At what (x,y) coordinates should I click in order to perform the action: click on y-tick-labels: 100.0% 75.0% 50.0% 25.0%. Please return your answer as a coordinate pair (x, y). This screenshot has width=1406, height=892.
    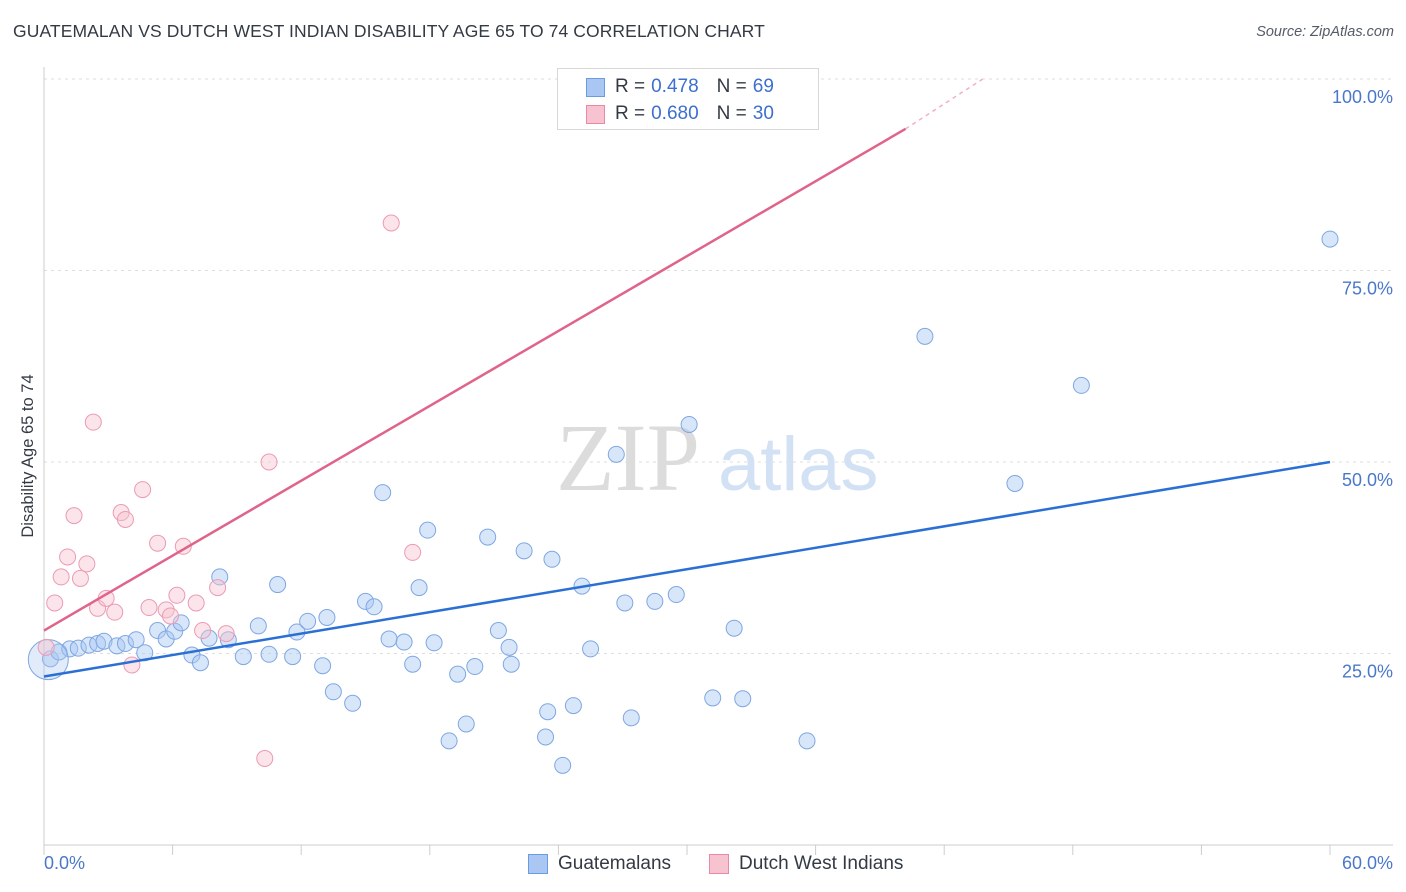
    Looking at the image, I should click on (1362, 384).